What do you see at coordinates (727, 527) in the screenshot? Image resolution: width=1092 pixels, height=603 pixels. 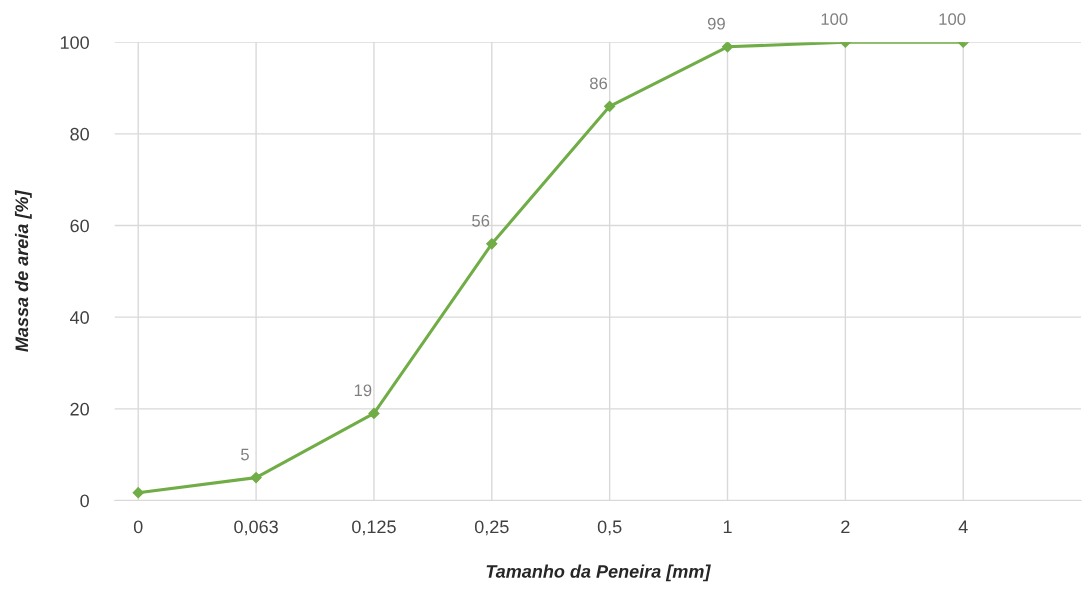 I see `x-tick-label: 1` at bounding box center [727, 527].